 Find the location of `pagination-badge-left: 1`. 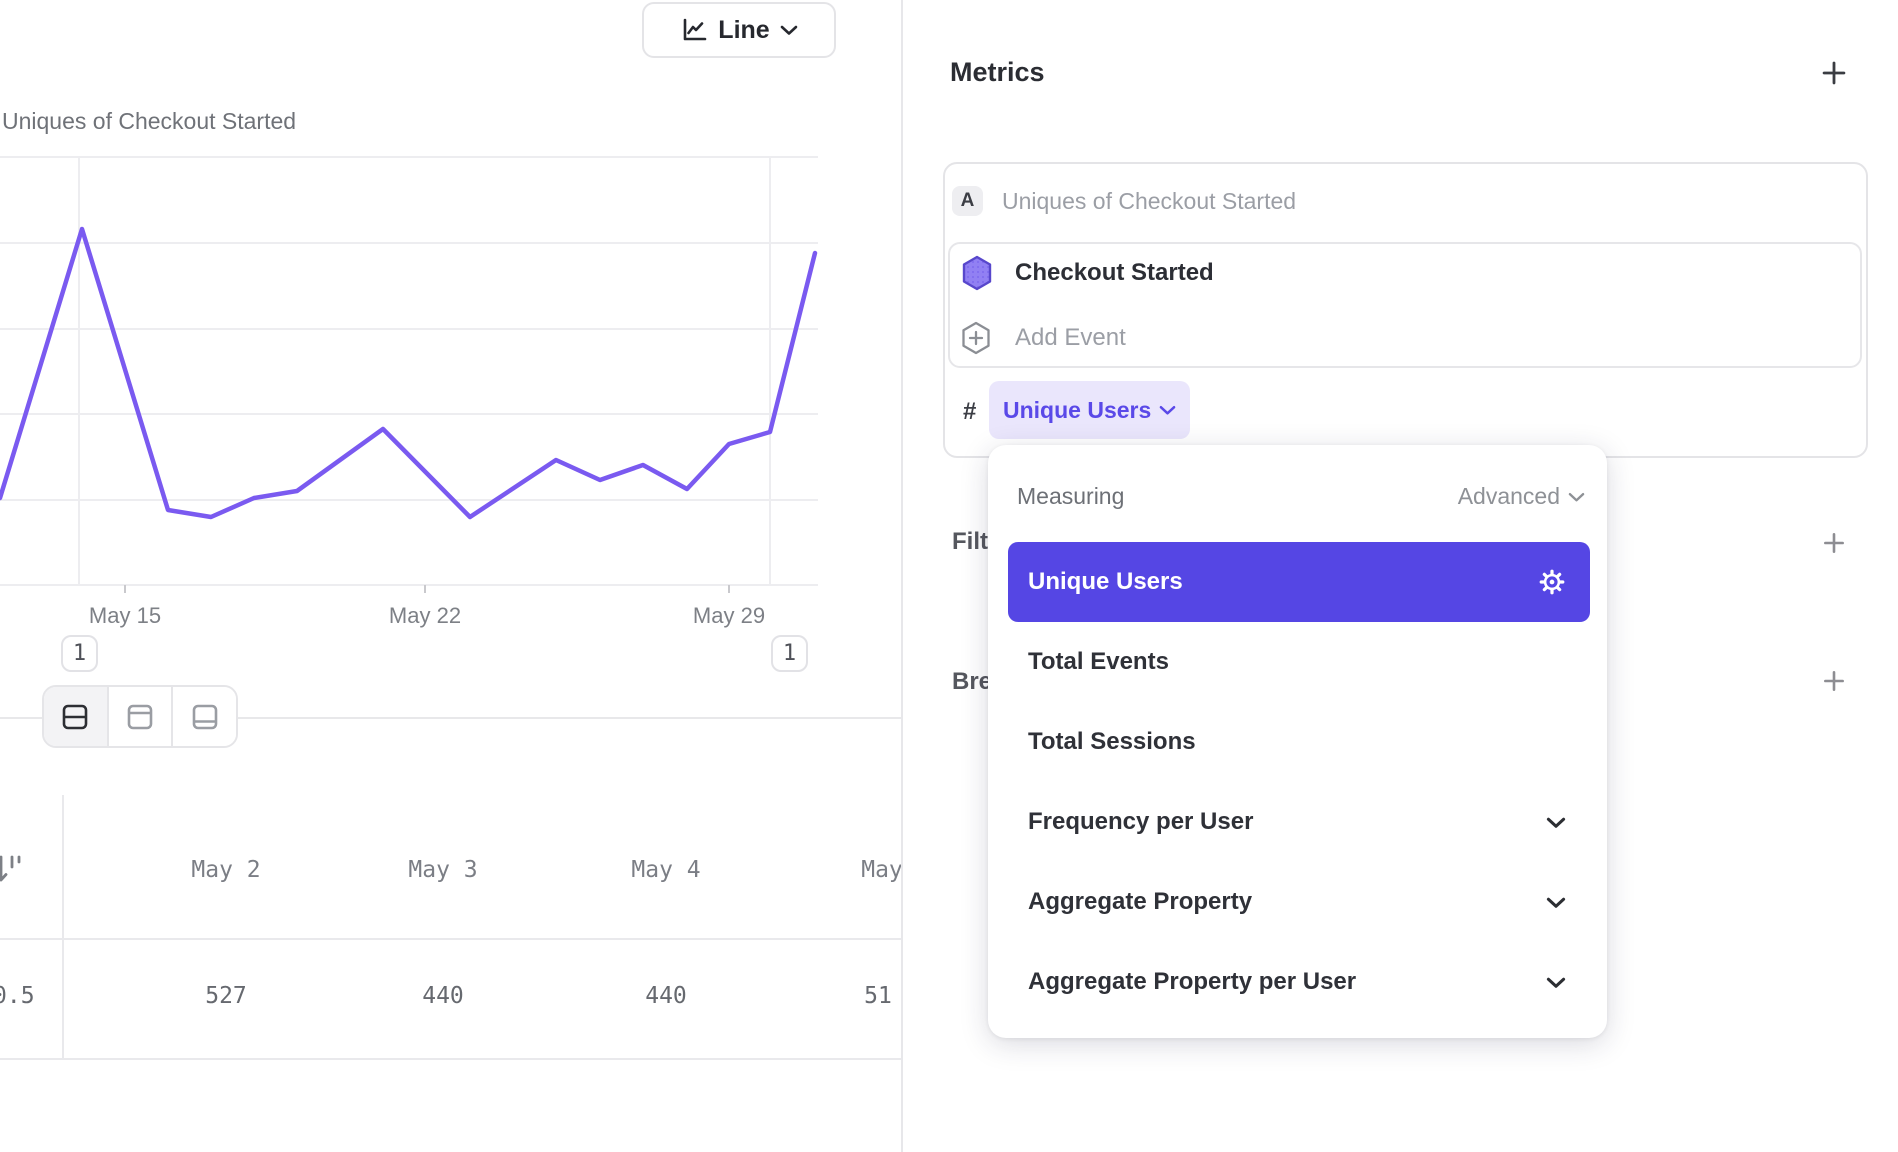

pagination-badge-left: 1 is located at coordinates (79, 653).